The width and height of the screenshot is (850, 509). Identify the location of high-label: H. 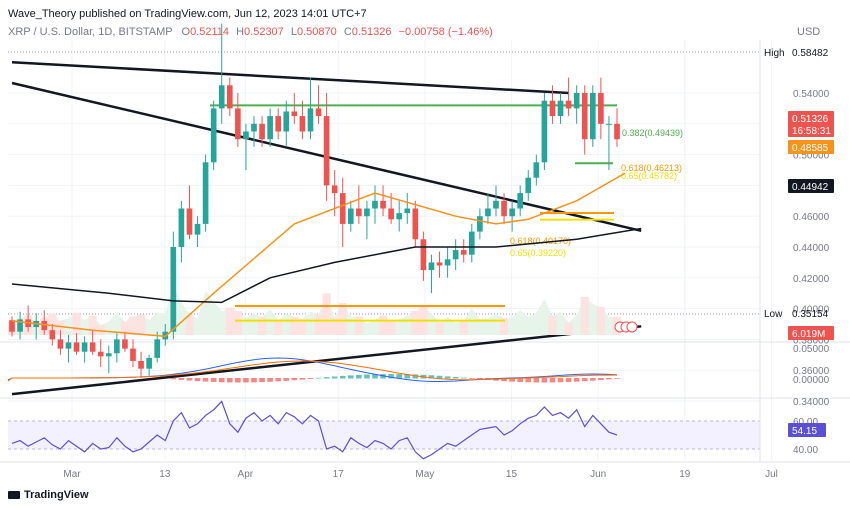
(240, 32).